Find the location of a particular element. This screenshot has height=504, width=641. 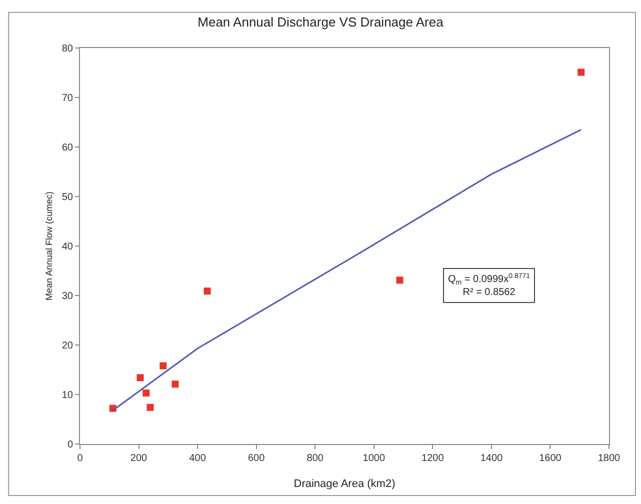

annotation: Q$_{m}$ = 0.0999x$^{0.8771}$ R² = 0.8562 is located at coordinates (489, 285).